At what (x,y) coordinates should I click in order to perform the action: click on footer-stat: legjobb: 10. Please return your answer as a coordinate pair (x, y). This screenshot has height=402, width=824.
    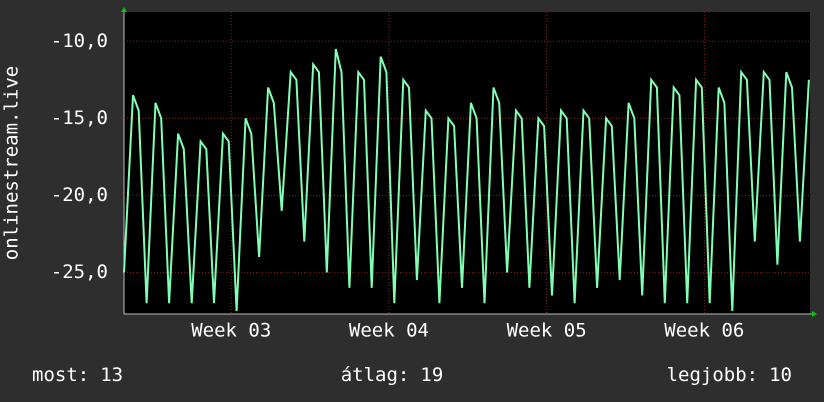
    Looking at the image, I should click on (729, 375).